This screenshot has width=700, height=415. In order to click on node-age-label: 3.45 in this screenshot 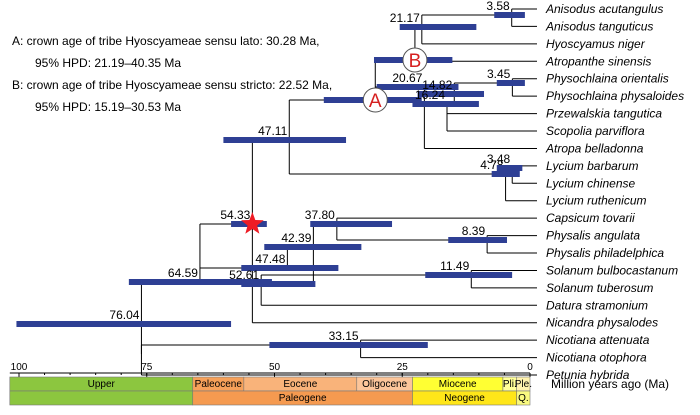, I will do `click(499, 74)`.